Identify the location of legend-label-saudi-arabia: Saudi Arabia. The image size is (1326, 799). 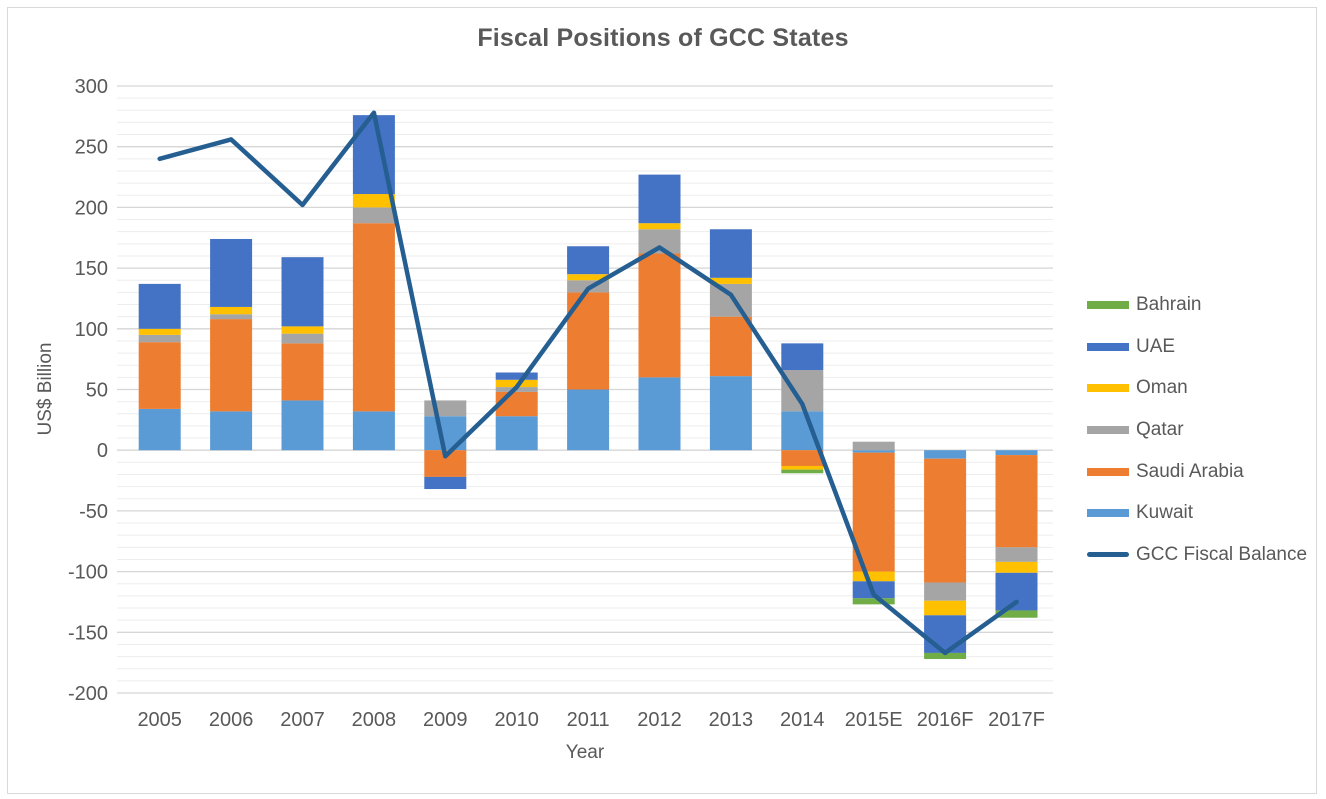
(1190, 471).